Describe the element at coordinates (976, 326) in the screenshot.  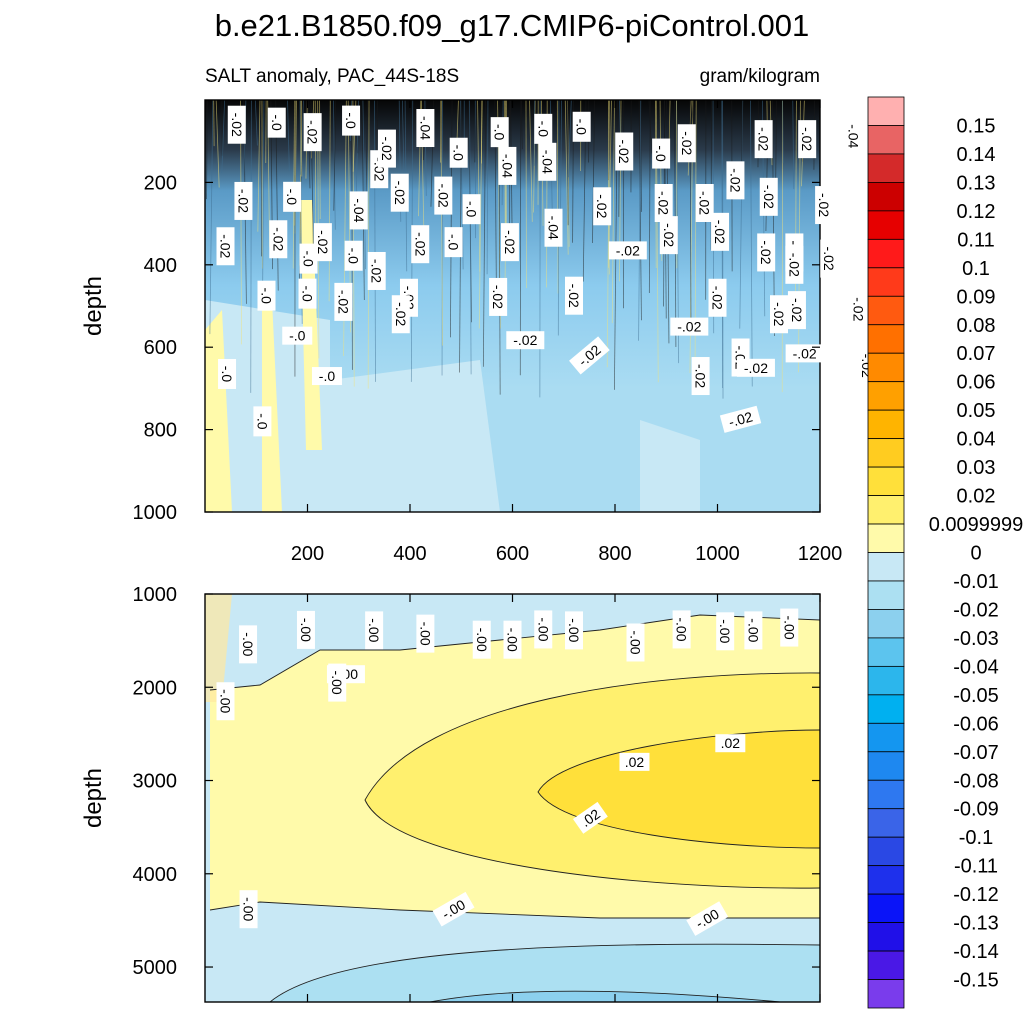
I see `colorbar-label: 0.08` at that location.